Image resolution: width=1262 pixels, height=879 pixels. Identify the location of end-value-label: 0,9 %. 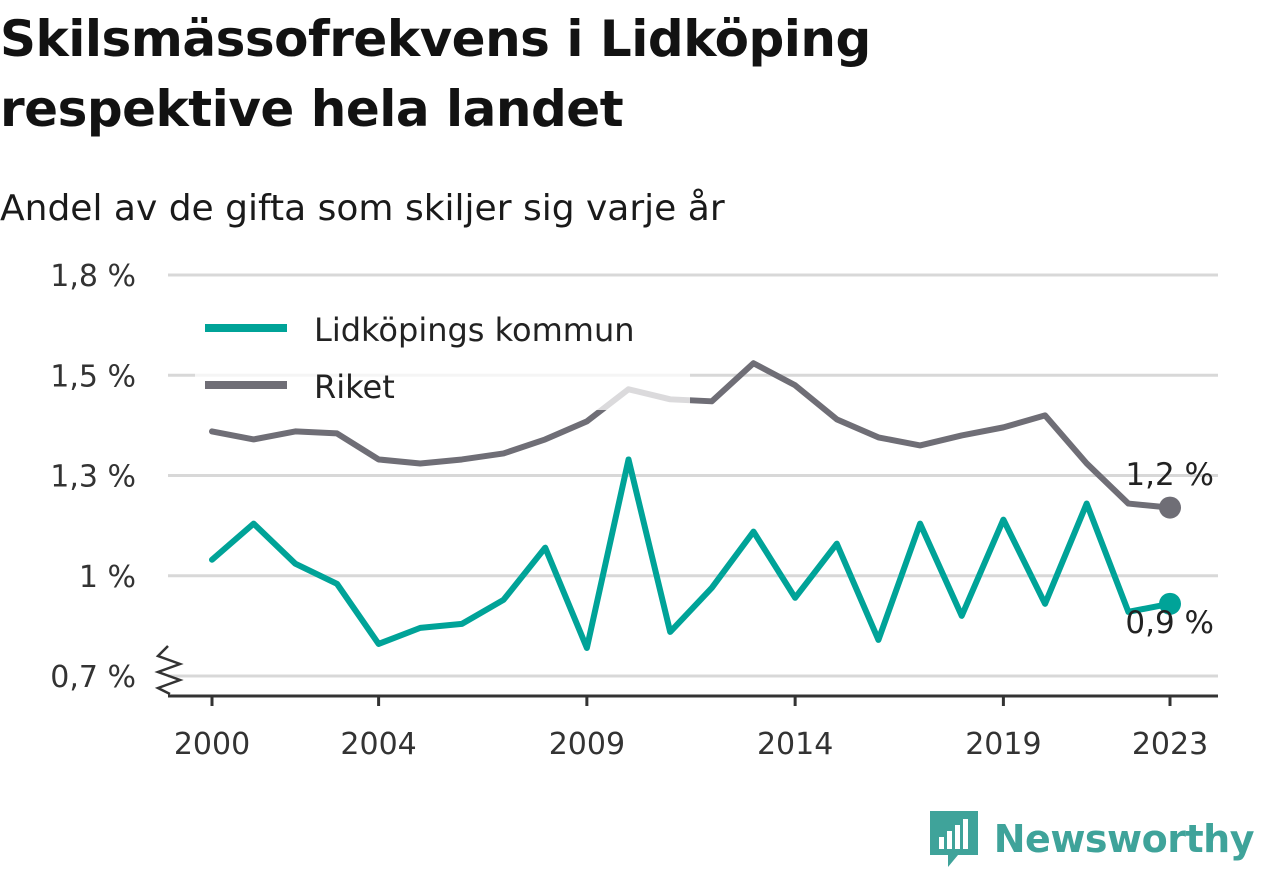
(1169, 623).